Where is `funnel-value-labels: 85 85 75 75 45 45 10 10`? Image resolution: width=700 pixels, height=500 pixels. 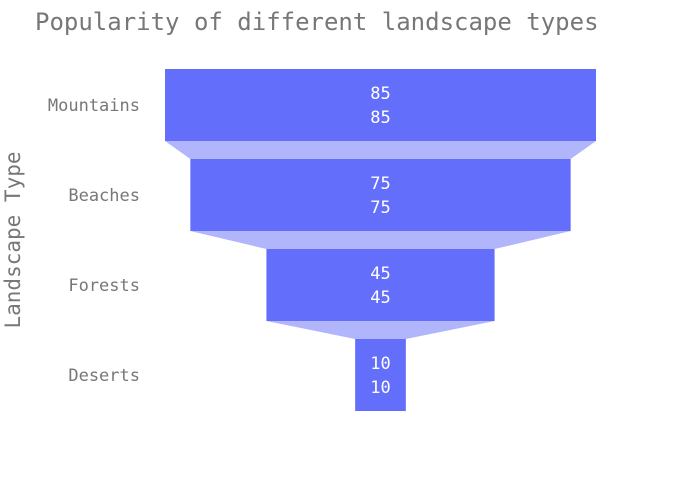
funnel-value-labels: 85 85 75 75 45 45 10 10 is located at coordinates (380, 241).